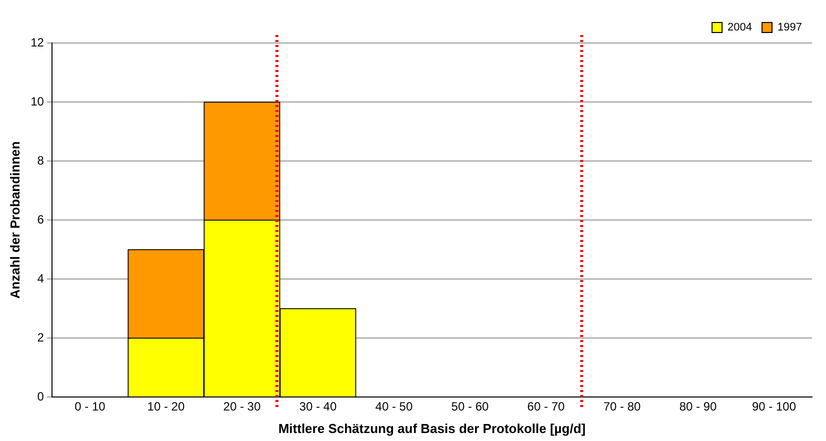  What do you see at coordinates (790, 28) in the screenshot?
I see `legend-label: 1997` at bounding box center [790, 28].